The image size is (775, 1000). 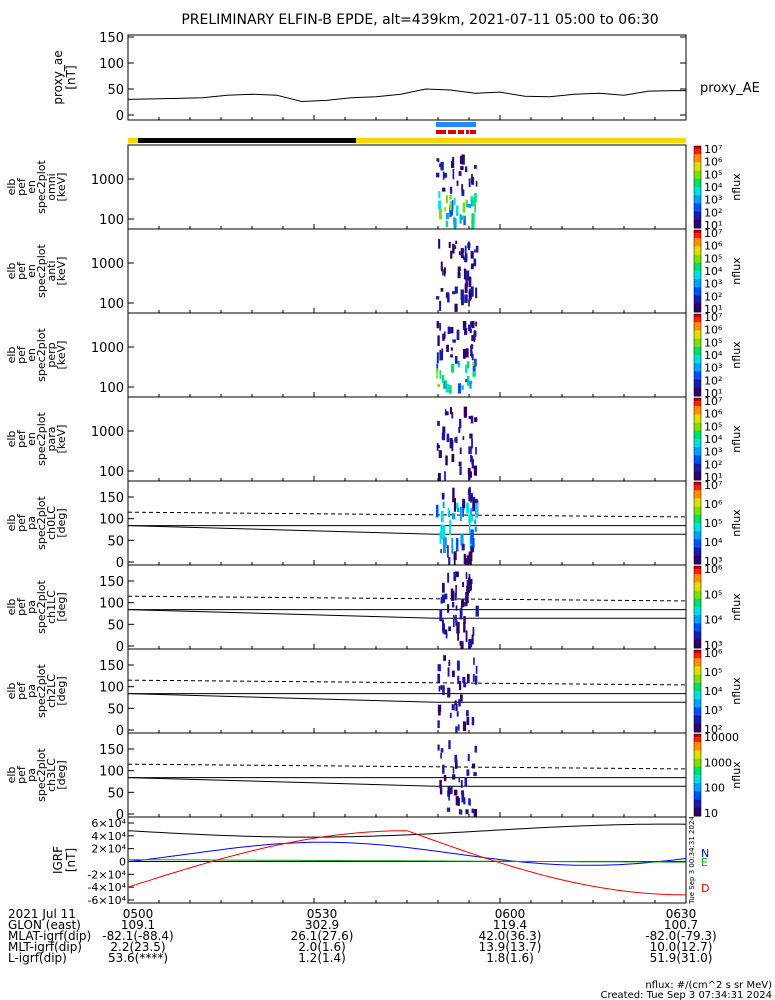 What do you see at coordinates (322, 958) in the screenshot?
I see `xinfo-value: 1.2(1.4)` at bounding box center [322, 958].